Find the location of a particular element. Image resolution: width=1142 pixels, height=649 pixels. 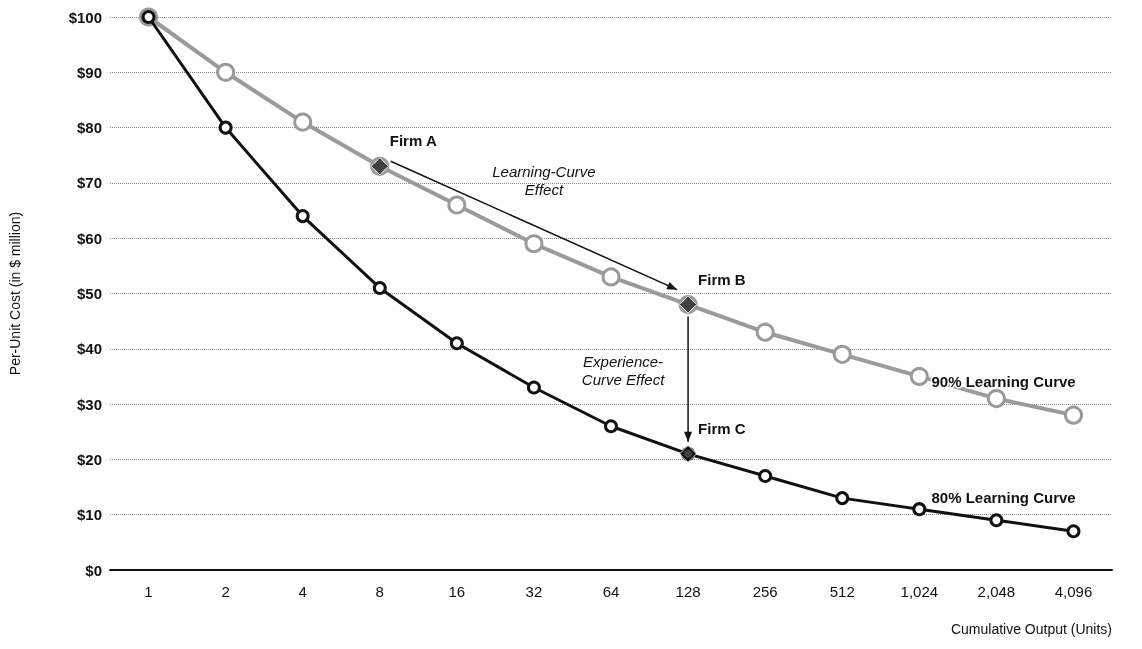

y-tick-label: $50 is located at coordinates (89, 293).